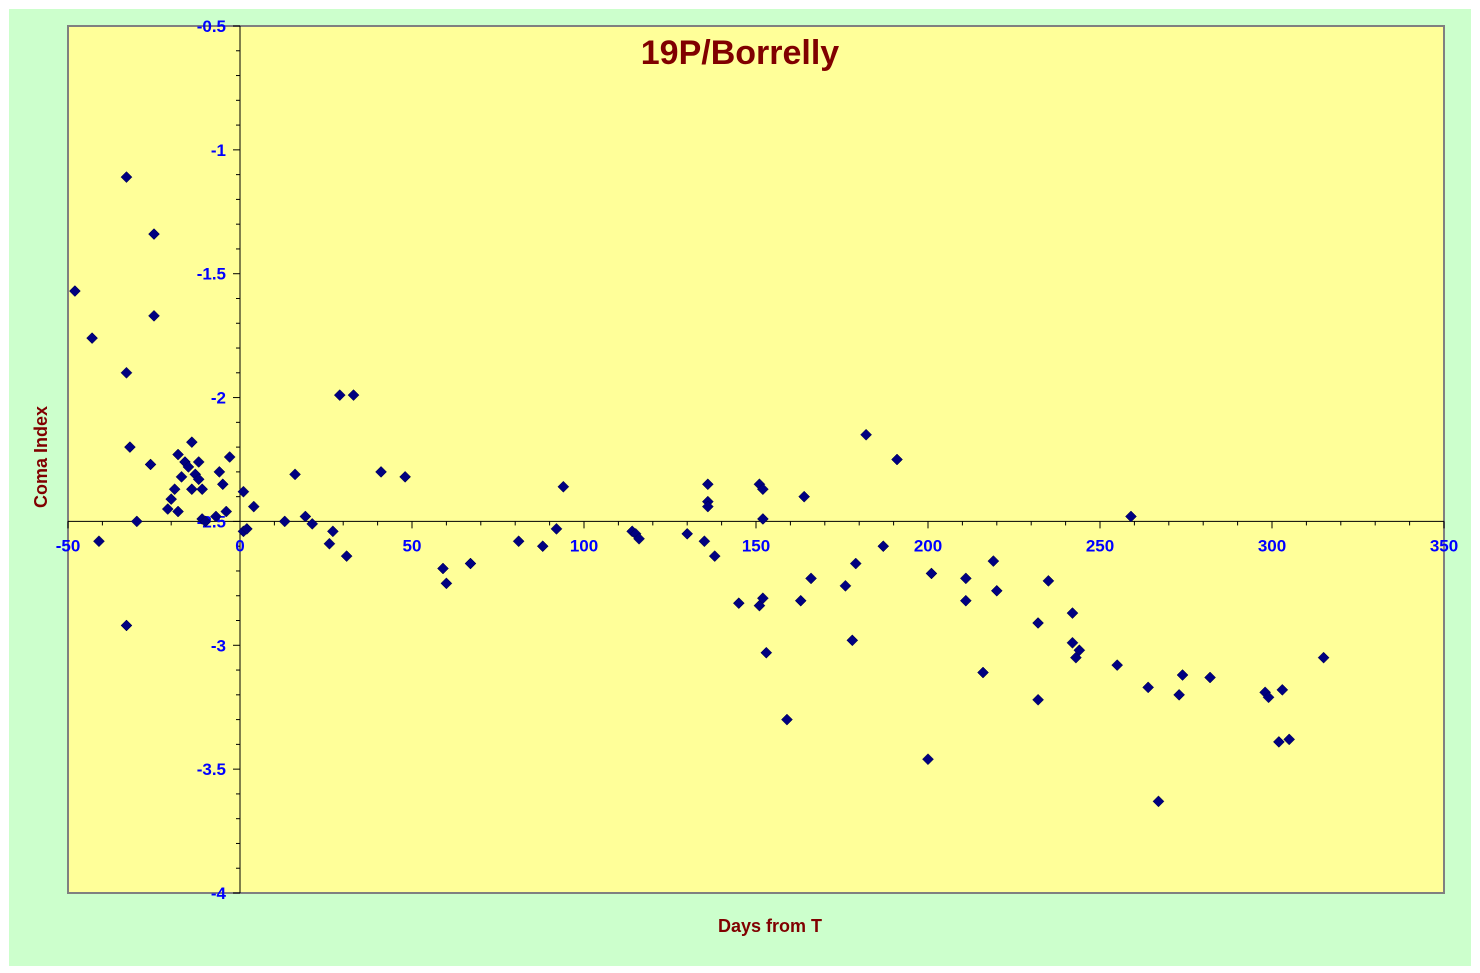 The image size is (1480, 973). Describe the element at coordinates (770, 926) in the screenshot. I see `x-axis-title: Days from T` at that location.